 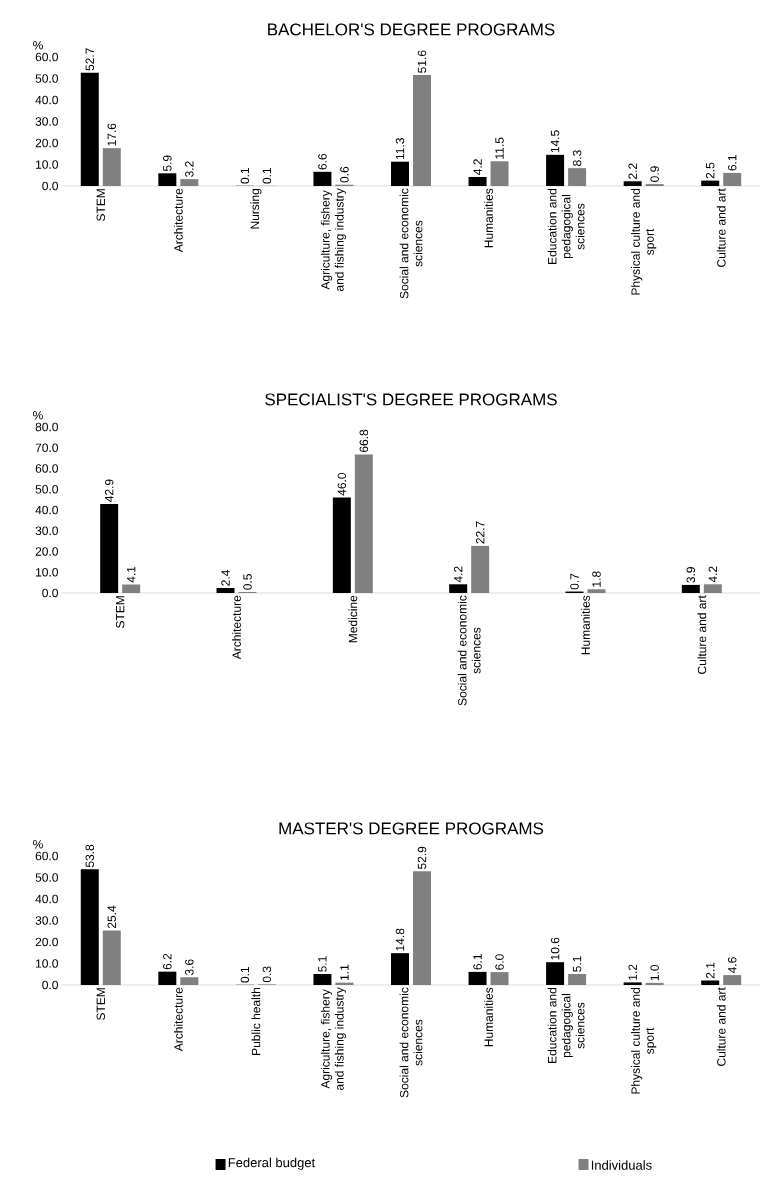 What do you see at coordinates (38, 415) in the screenshot?
I see `y-axis-title: %` at bounding box center [38, 415].